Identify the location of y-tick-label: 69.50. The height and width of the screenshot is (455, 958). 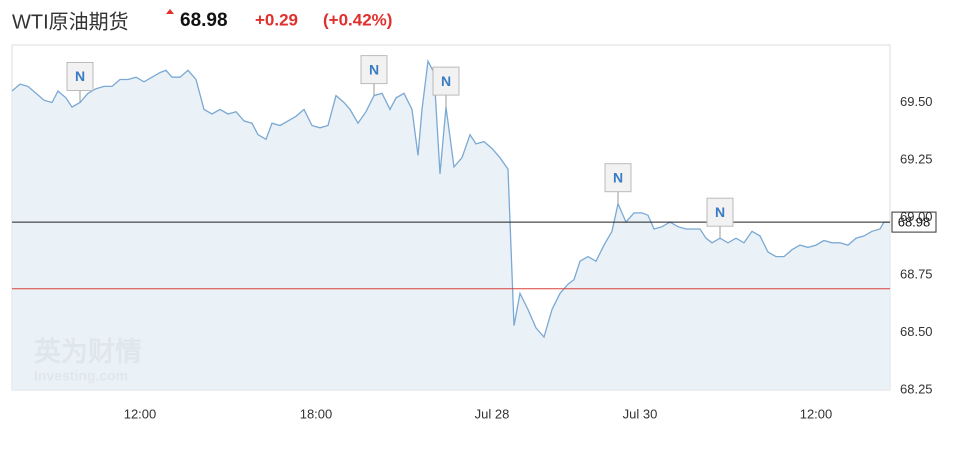
(916, 101).